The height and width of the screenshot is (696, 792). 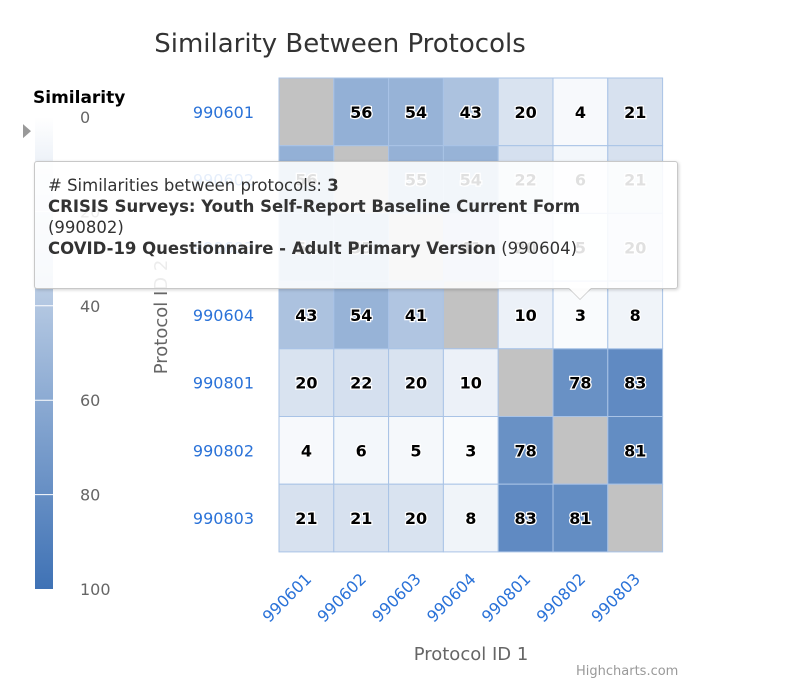 What do you see at coordinates (85, 117) in the screenshot?
I see `legend-tick-label: 0` at bounding box center [85, 117].